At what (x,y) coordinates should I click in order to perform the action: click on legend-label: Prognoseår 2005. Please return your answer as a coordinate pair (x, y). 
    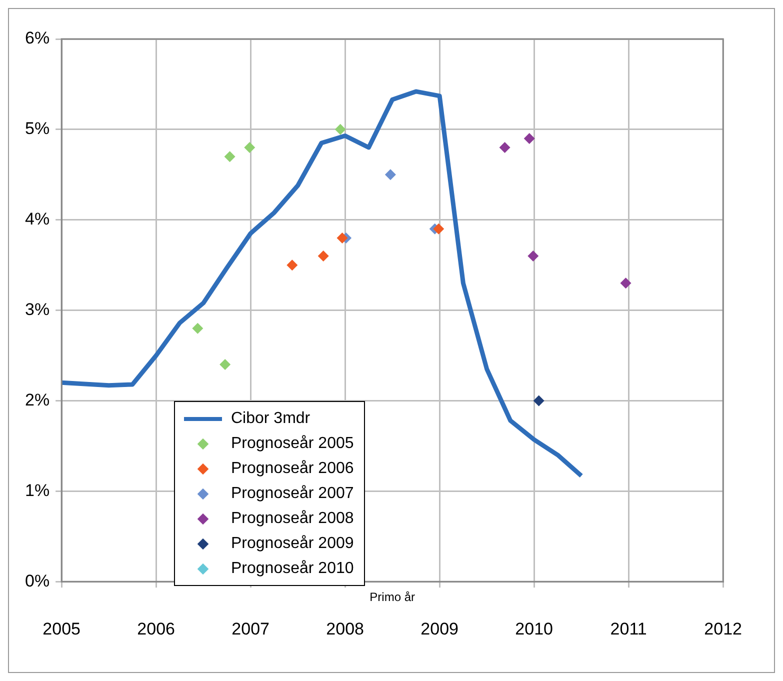
    Looking at the image, I should click on (292, 443).